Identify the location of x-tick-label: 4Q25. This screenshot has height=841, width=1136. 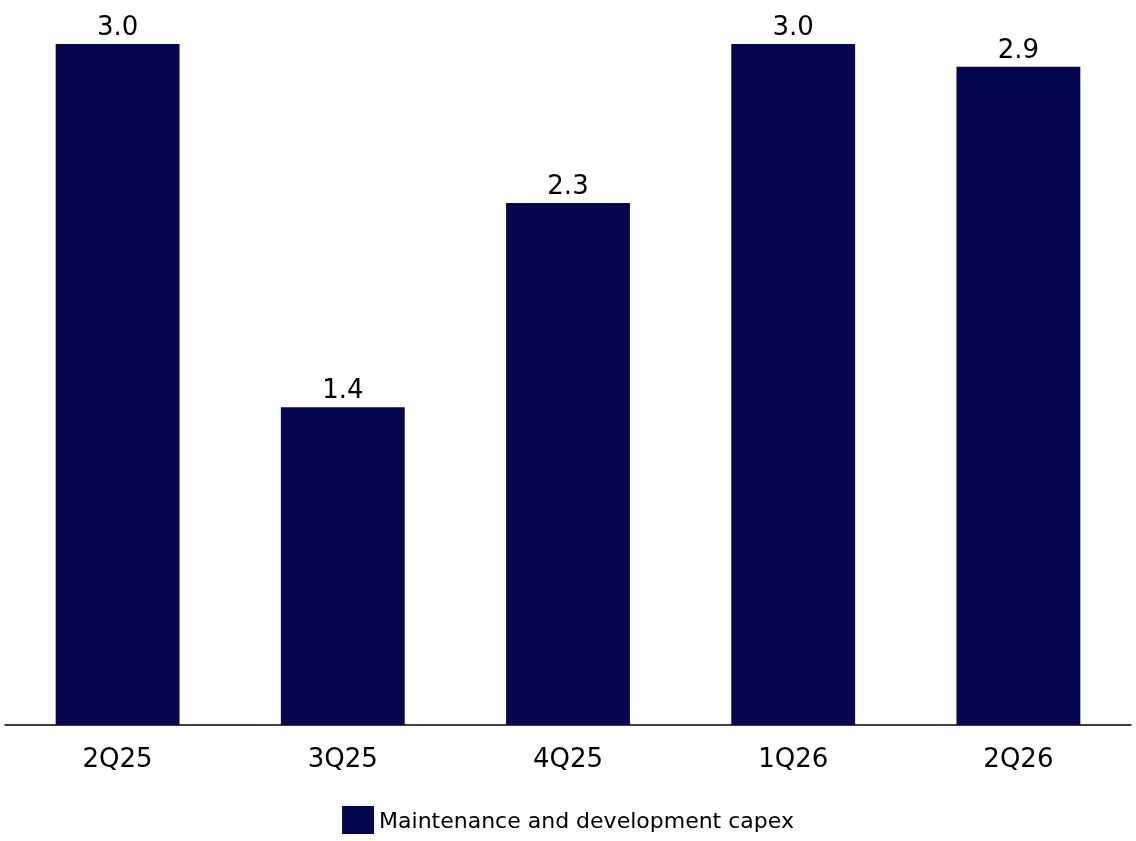
(568, 758).